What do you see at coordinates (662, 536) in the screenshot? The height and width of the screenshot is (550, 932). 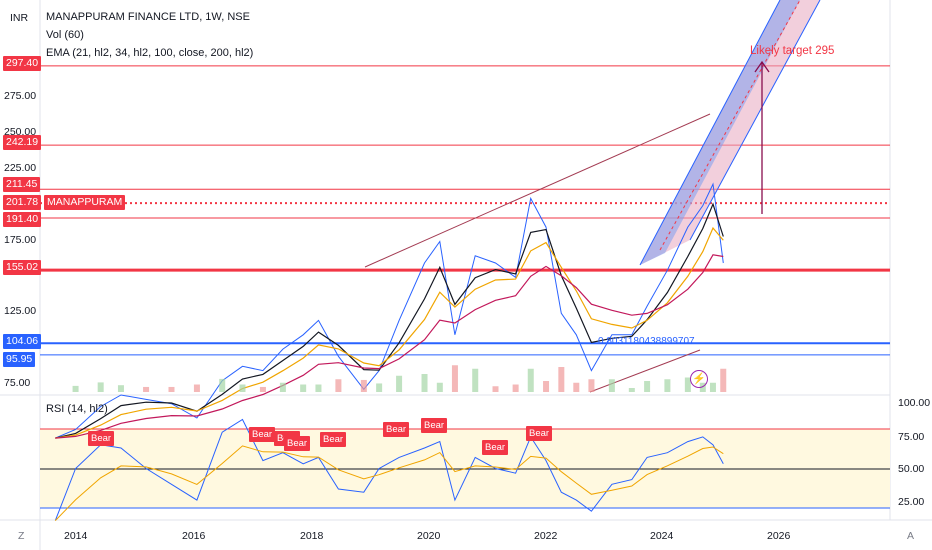 I see `time-label-2024: 2024` at bounding box center [662, 536].